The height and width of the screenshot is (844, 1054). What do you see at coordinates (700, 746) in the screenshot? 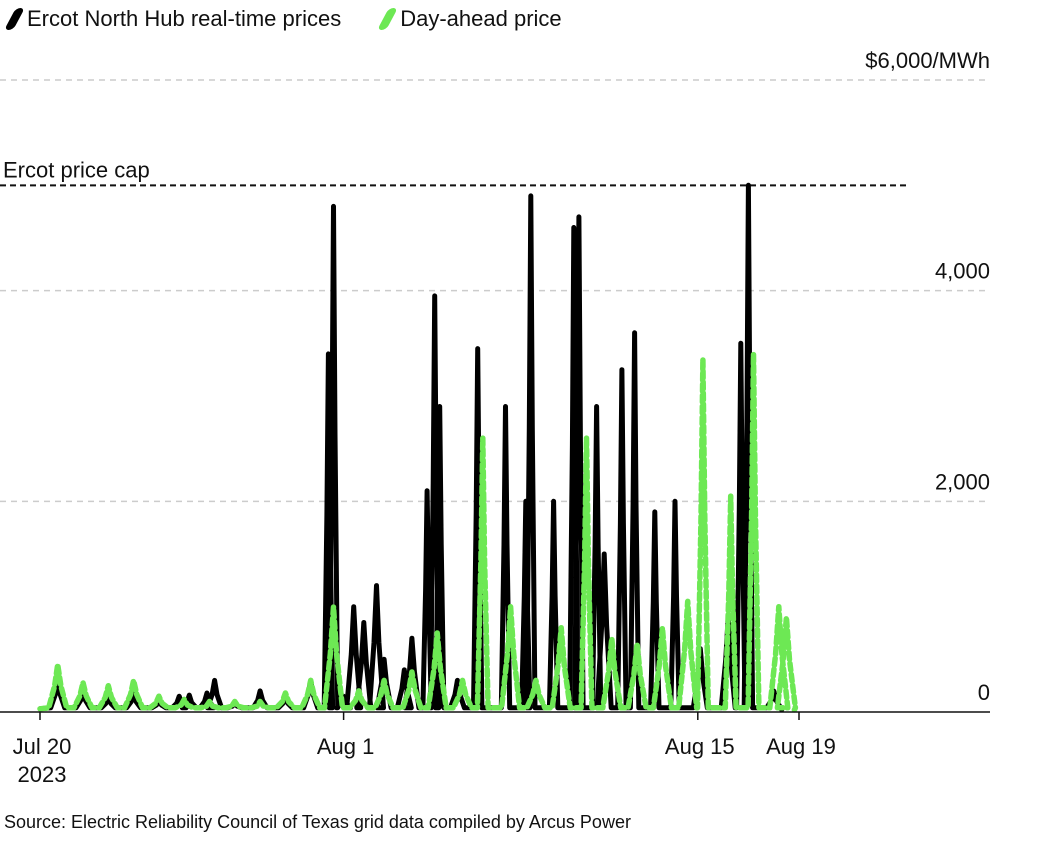
I see `x-tick-label: Aug 15` at bounding box center [700, 746].